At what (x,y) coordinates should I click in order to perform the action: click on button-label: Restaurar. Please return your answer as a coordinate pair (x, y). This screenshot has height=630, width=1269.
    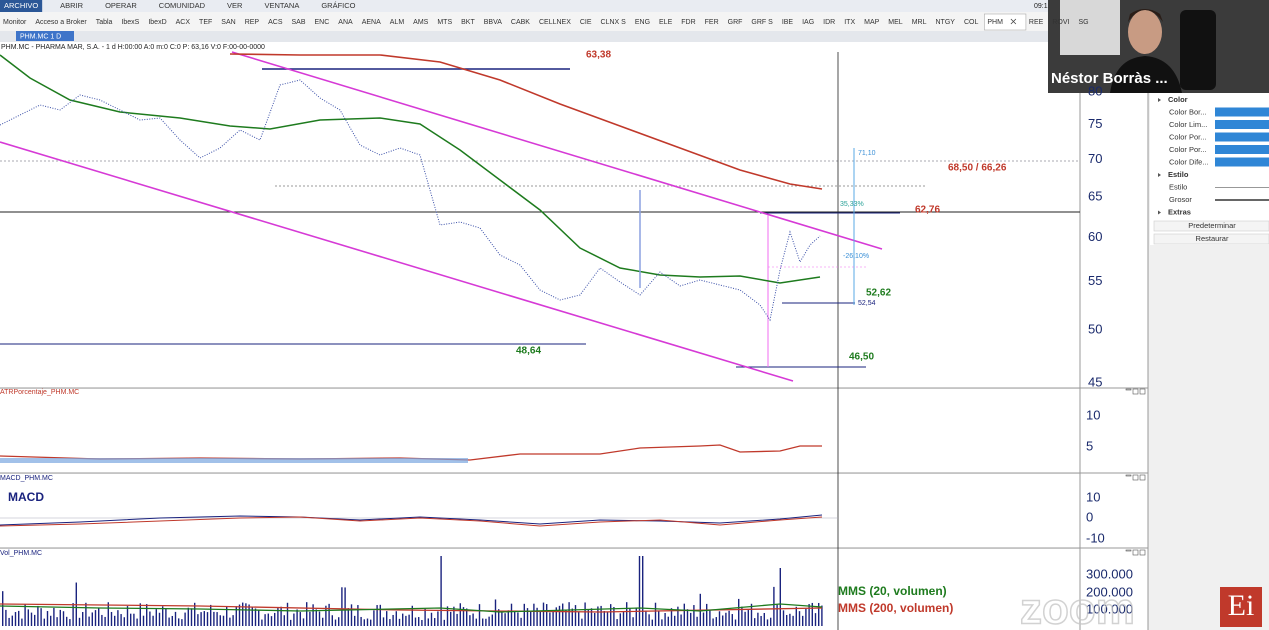
    Looking at the image, I should click on (1212, 238).